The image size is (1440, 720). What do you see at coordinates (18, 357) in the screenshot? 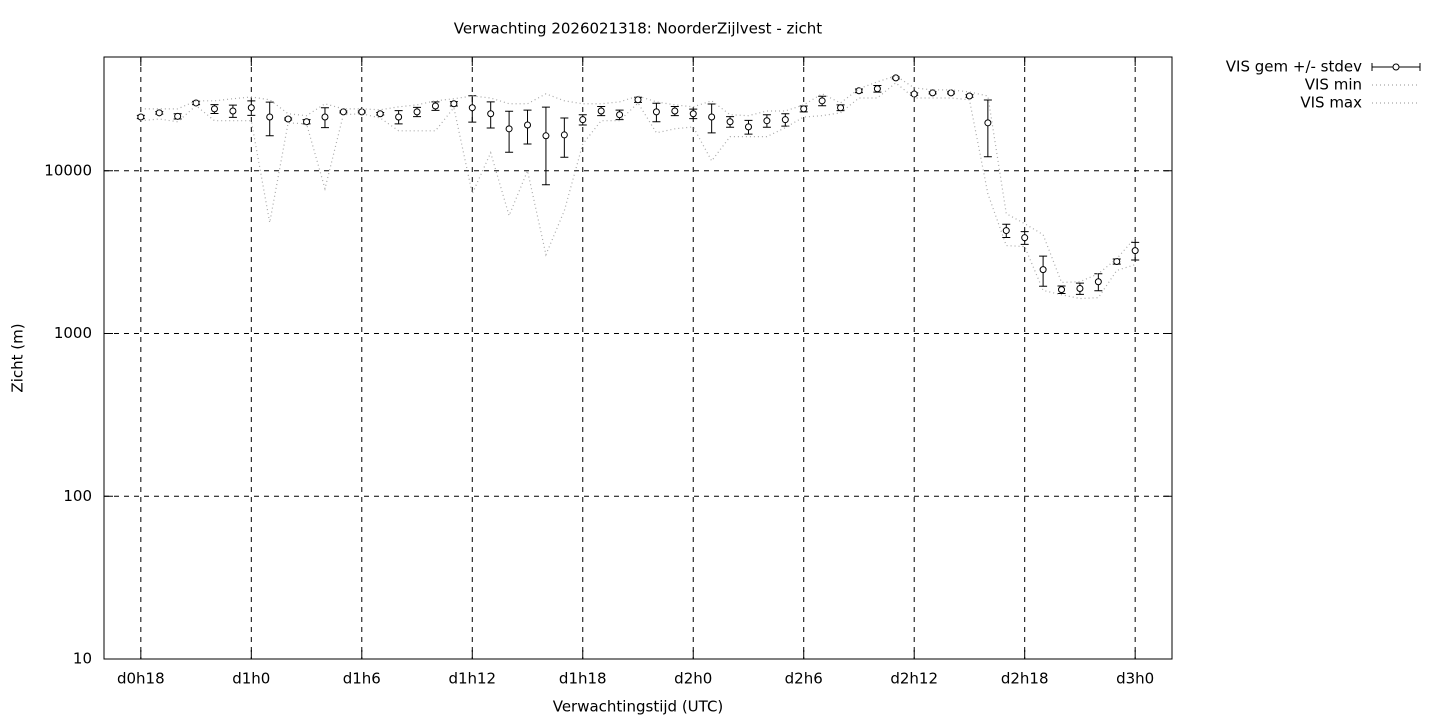
I see `y-axis-label: Zicht (m)` at bounding box center [18, 357].